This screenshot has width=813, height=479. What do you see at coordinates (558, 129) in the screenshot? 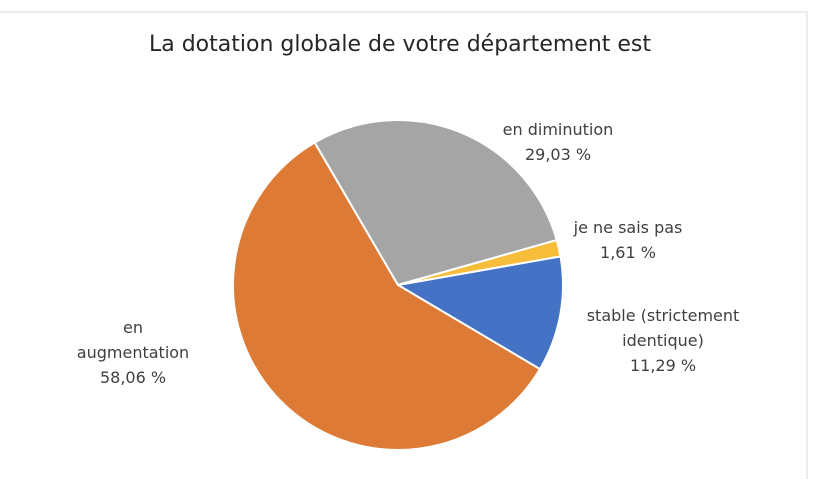
I see `category-label: en diminution` at bounding box center [558, 129].